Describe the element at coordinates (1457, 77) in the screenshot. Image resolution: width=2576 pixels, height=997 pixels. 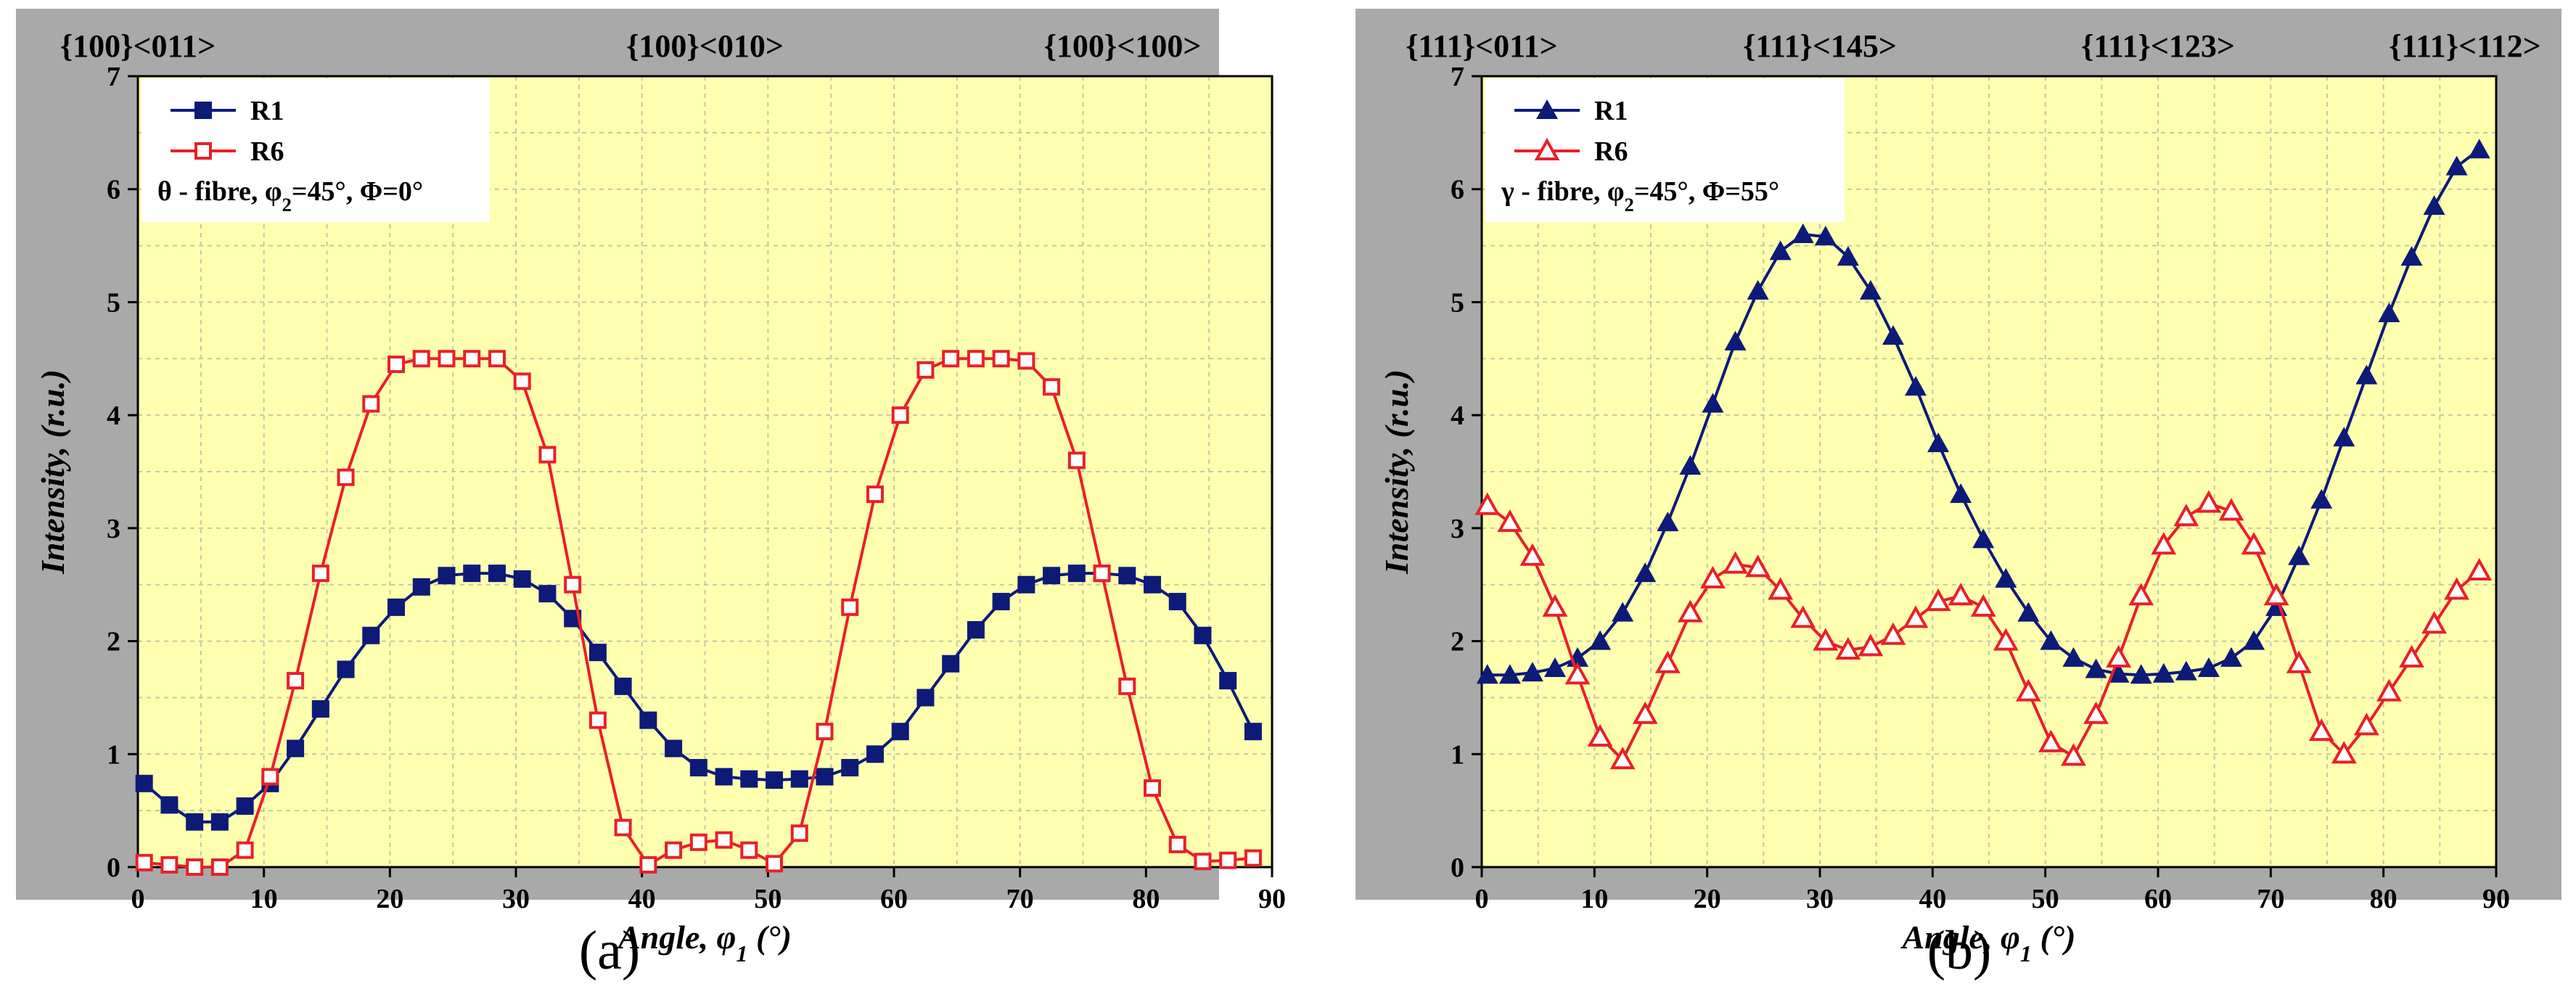
I see `y-tick-label: 7` at that location.